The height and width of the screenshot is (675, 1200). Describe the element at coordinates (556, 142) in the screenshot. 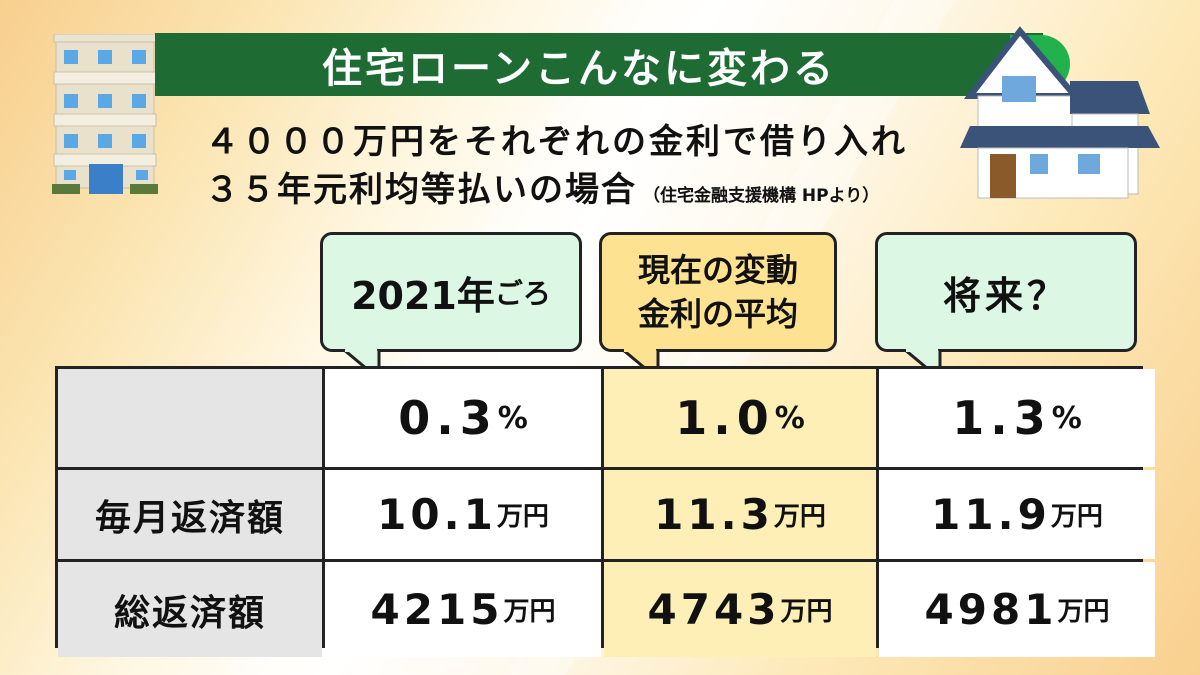

I see `subtitle-loan-amount: ４０００万円をそれぞれの金利で借り入れ` at that location.